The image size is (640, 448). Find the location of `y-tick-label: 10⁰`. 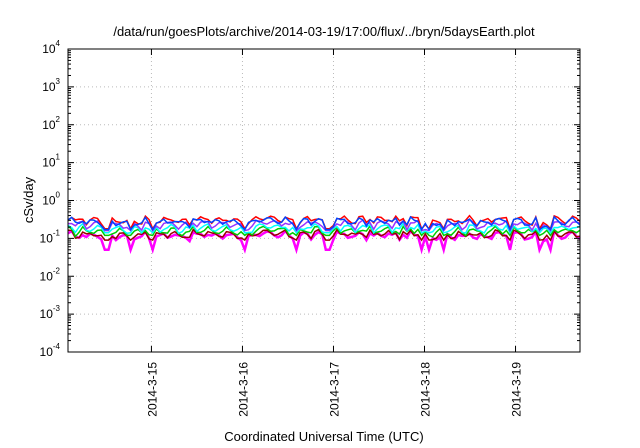

y-tick-label: 10⁰ is located at coordinates (51, 199).